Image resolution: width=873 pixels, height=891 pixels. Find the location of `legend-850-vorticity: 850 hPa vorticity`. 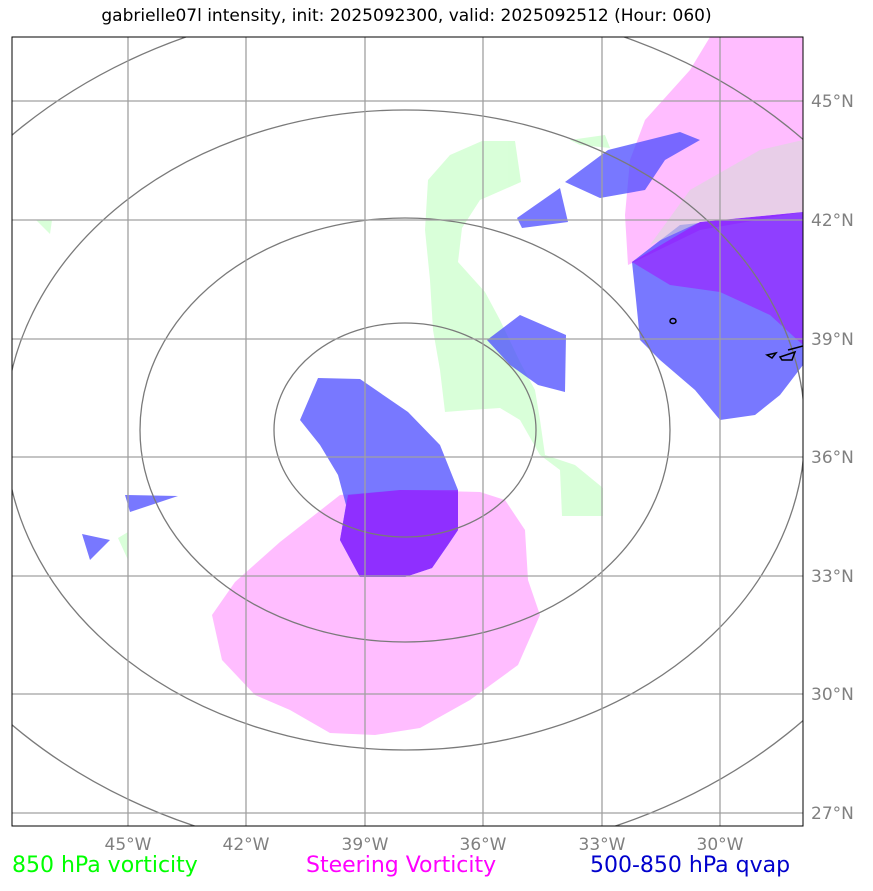

legend-850-vorticity: 850 hPa vorticity is located at coordinates (105, 865).